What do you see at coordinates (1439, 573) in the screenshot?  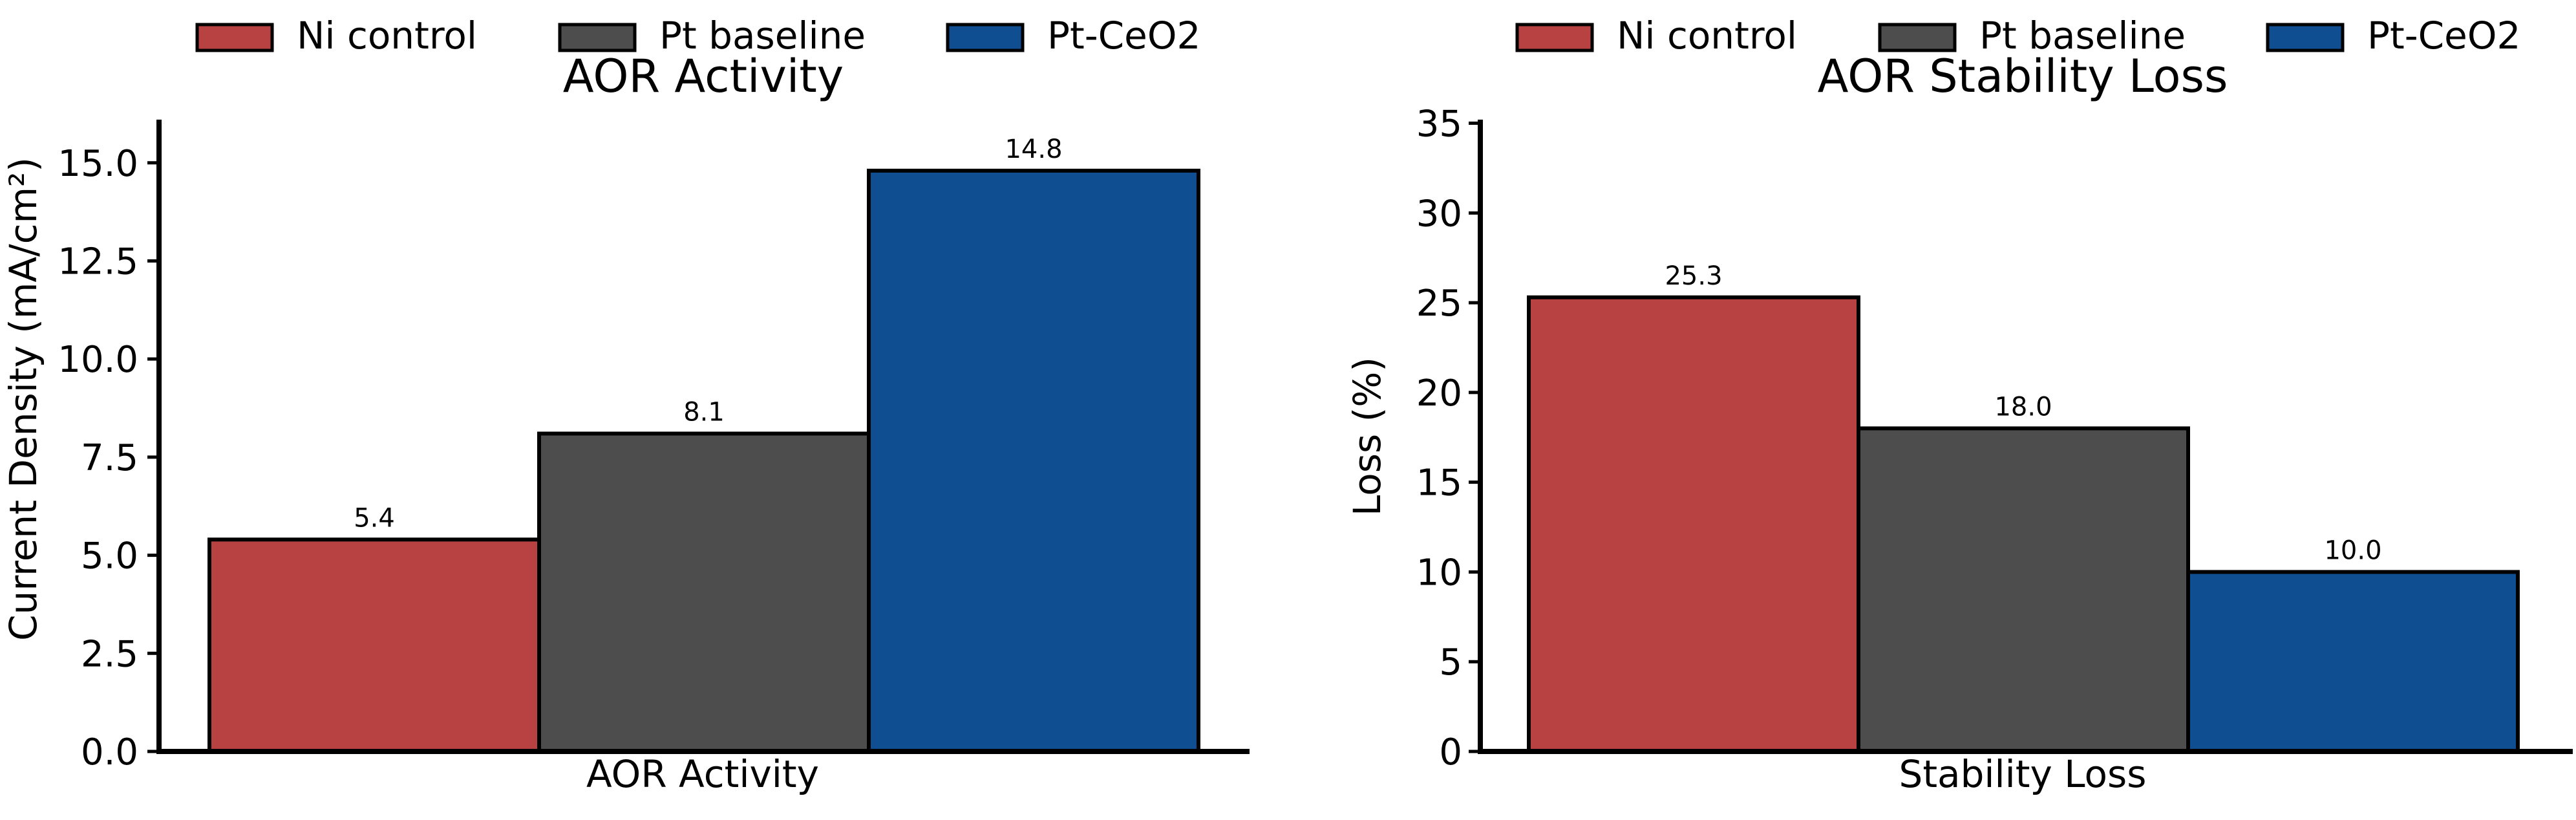 I see `y-tick-label: 10` at bounding box center [1439, 573].